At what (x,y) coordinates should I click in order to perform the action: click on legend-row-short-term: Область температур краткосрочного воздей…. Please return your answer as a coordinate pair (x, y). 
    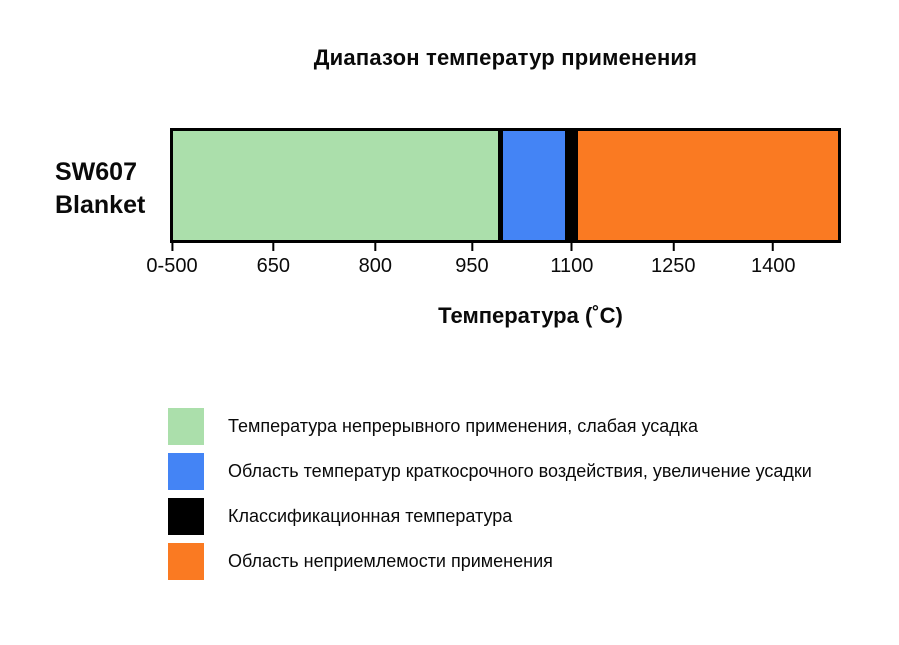
    Looking at the image, I should click on (490, 471).